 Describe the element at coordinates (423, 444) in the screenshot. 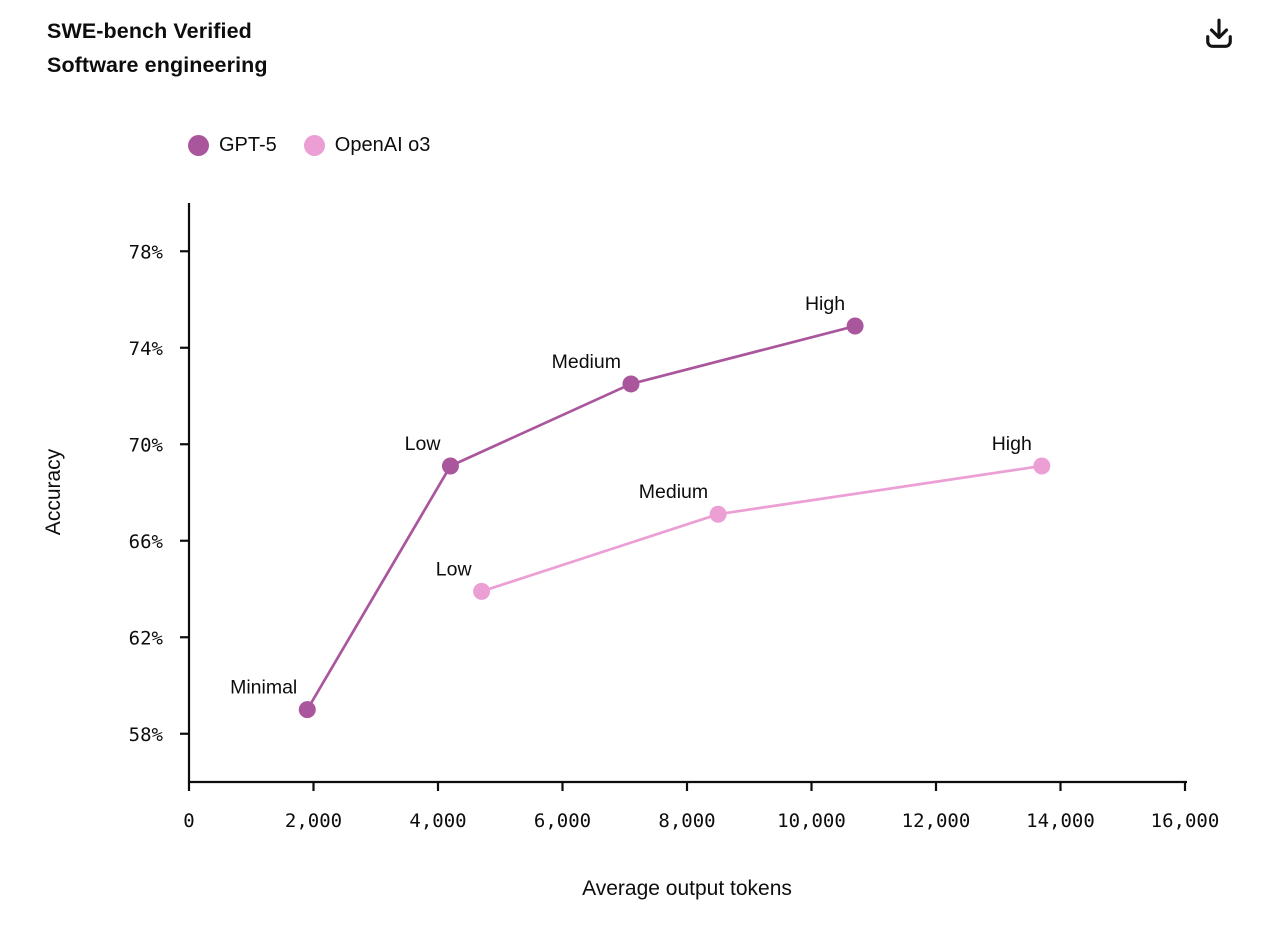

I see `point-label-gpt-5-low: Low` at that location.